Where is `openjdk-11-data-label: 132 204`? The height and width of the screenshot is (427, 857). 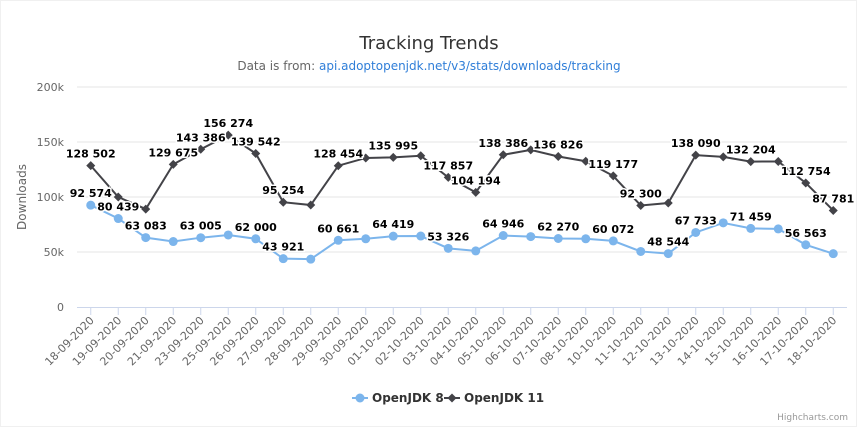 openjdk-11-data-label: 132 204 is located at coordinates (751, 150).